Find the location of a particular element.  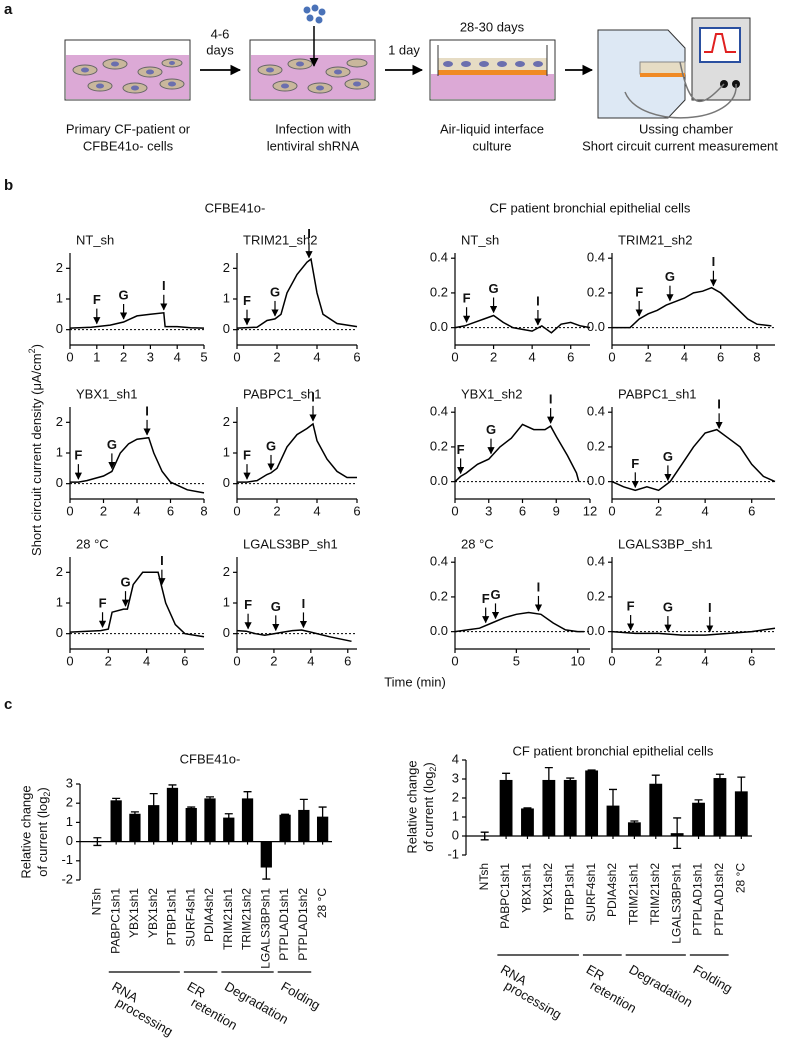

transwell is located at coordinates (492, 70).